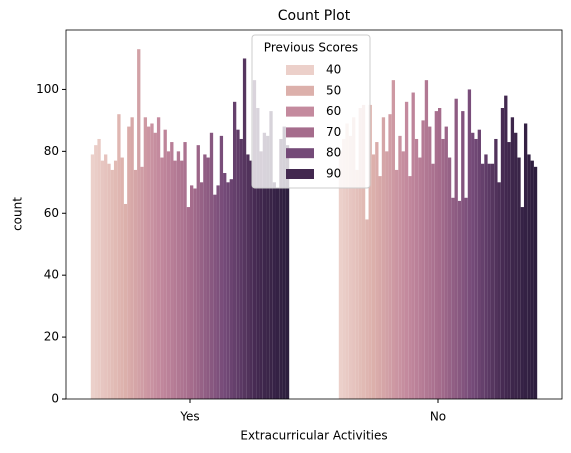 The width and height of the screenshot is (571, 453). Describe the element at coordinates (314, 16) in the screenshot. I see `chart-title: Count Plot` at that location.